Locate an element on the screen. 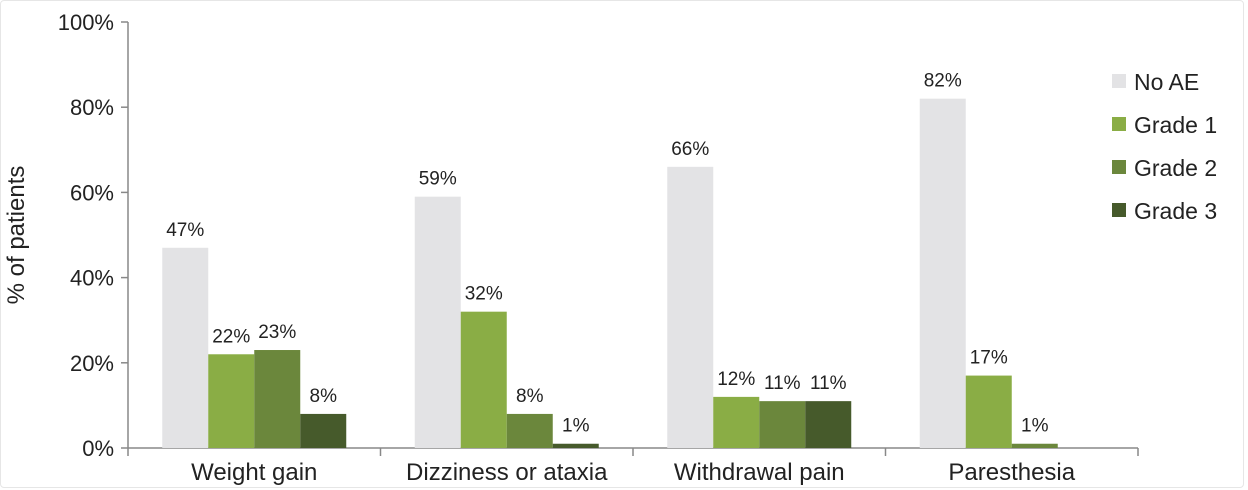  data-label: 66% is located at coordinates (690, 149).